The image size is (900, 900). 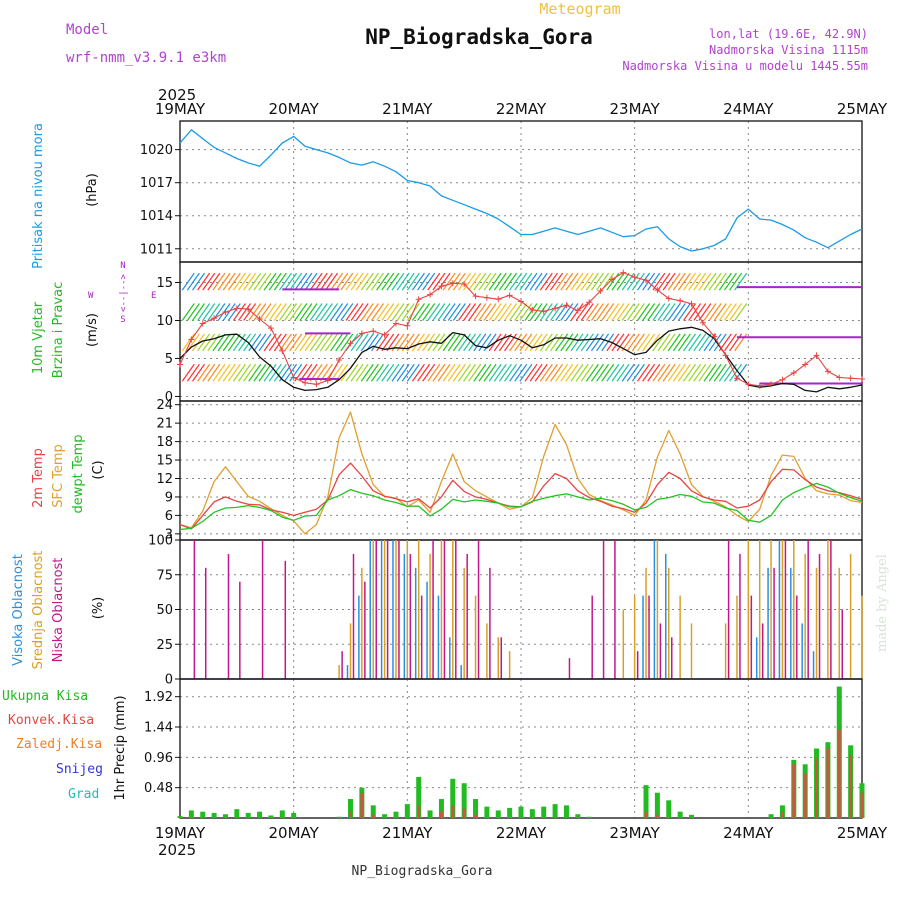 What do you see at coordinates (180, 833) in the screenshot?
I see `x-tick-label-bottom: 19MAY` at bounding box center [180, 833].